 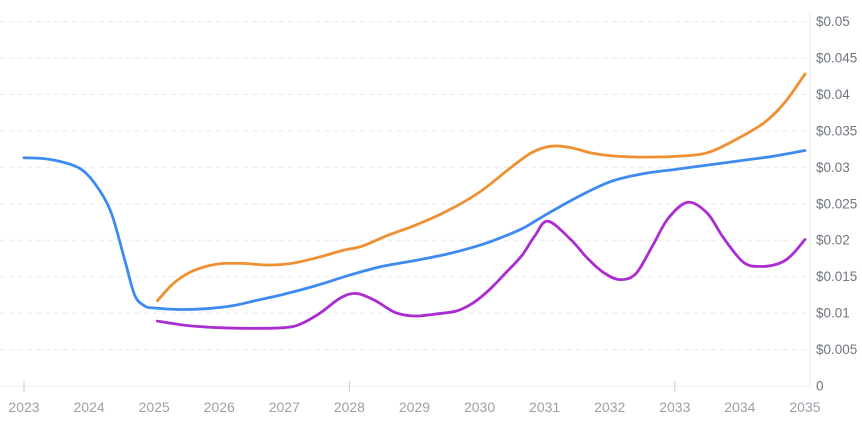 I want to click on y-axis-tick-label: 0, so click(x=820, y=386).